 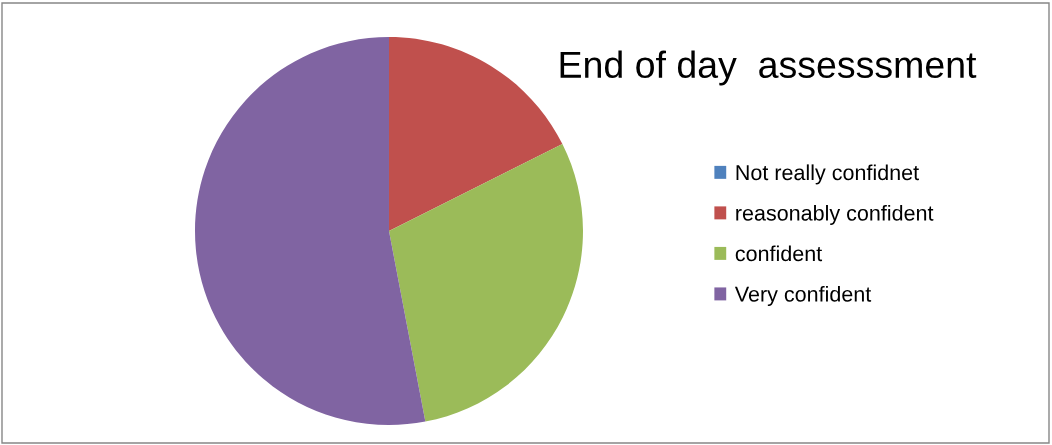 I want to click on legend-label: reasonably confident, so click(x=835, y=214).